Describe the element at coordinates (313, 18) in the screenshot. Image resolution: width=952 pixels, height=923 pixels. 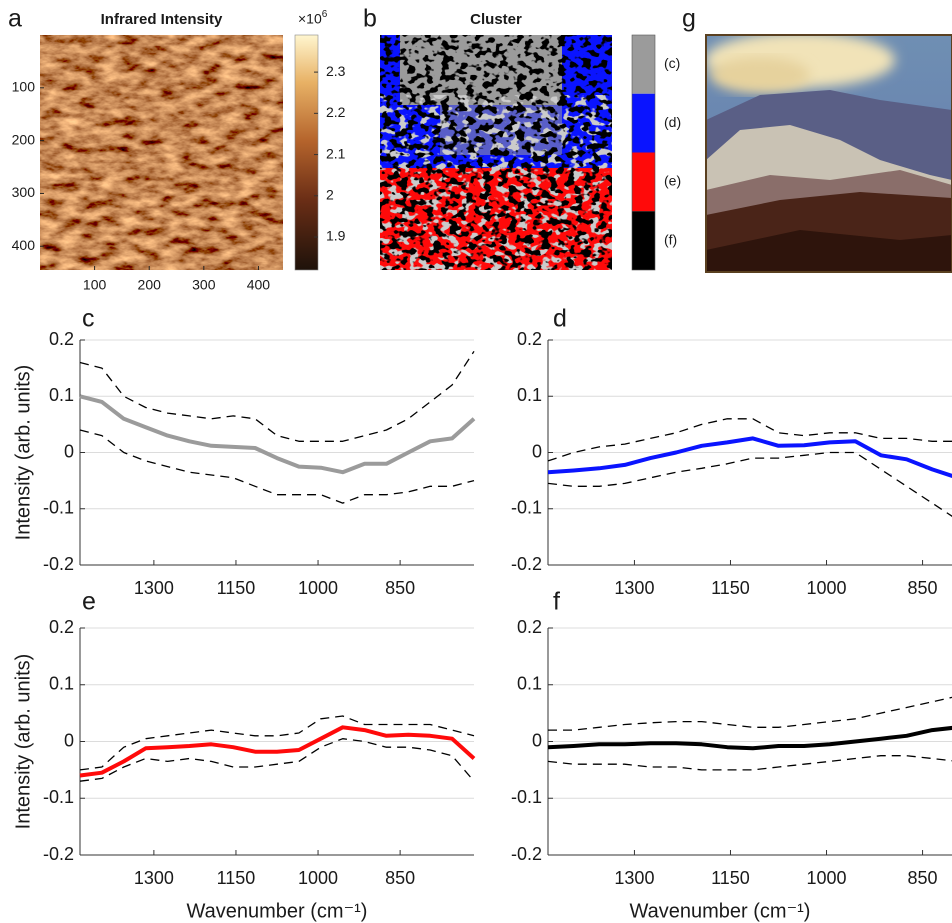
I see `colorbar-multiplier: ×10⁶` at that location.